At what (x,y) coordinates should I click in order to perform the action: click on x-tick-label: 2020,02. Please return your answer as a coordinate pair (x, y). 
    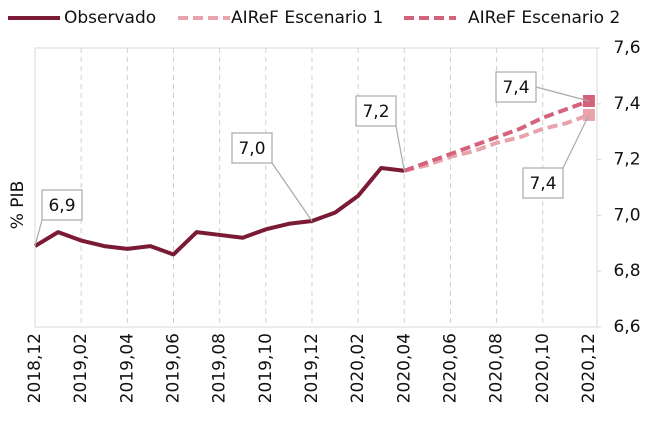
    Looking at the image, I should click on (358, 368).